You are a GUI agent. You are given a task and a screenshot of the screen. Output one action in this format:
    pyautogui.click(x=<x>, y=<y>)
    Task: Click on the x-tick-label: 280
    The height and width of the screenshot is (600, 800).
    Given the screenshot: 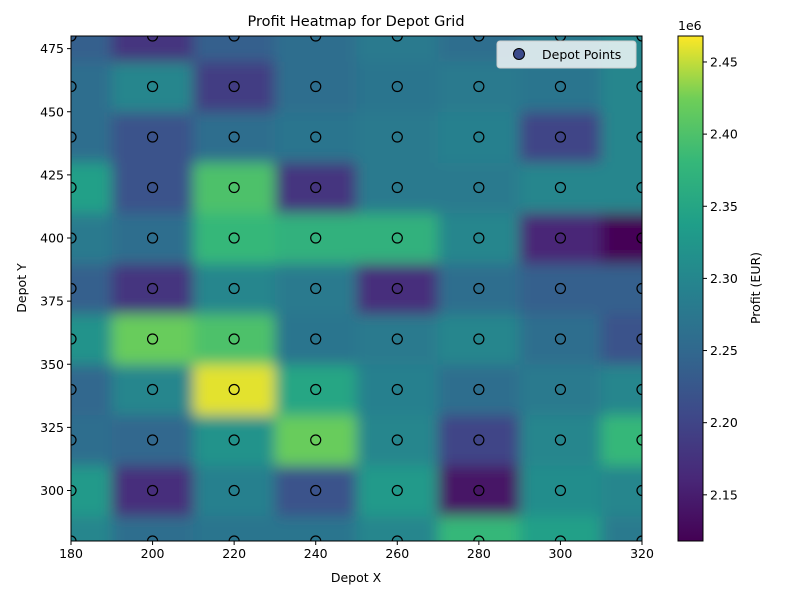 What is the action you would take?
    pyautogui.click(x=479, y=553)
    